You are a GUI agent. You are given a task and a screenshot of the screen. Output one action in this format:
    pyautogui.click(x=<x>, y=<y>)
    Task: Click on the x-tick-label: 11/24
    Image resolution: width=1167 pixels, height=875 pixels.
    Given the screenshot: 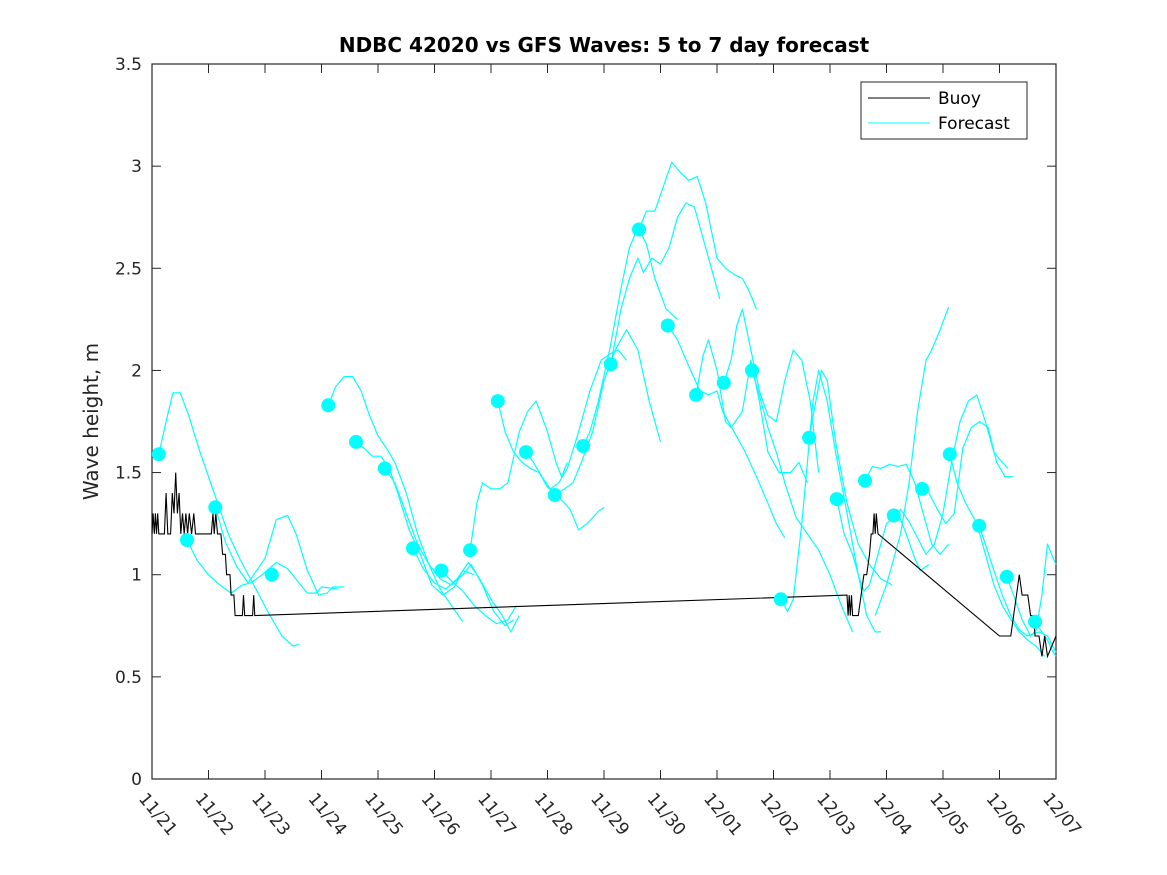 What is the action you would take?
    pyautogui.click(x=327, y=814)
    